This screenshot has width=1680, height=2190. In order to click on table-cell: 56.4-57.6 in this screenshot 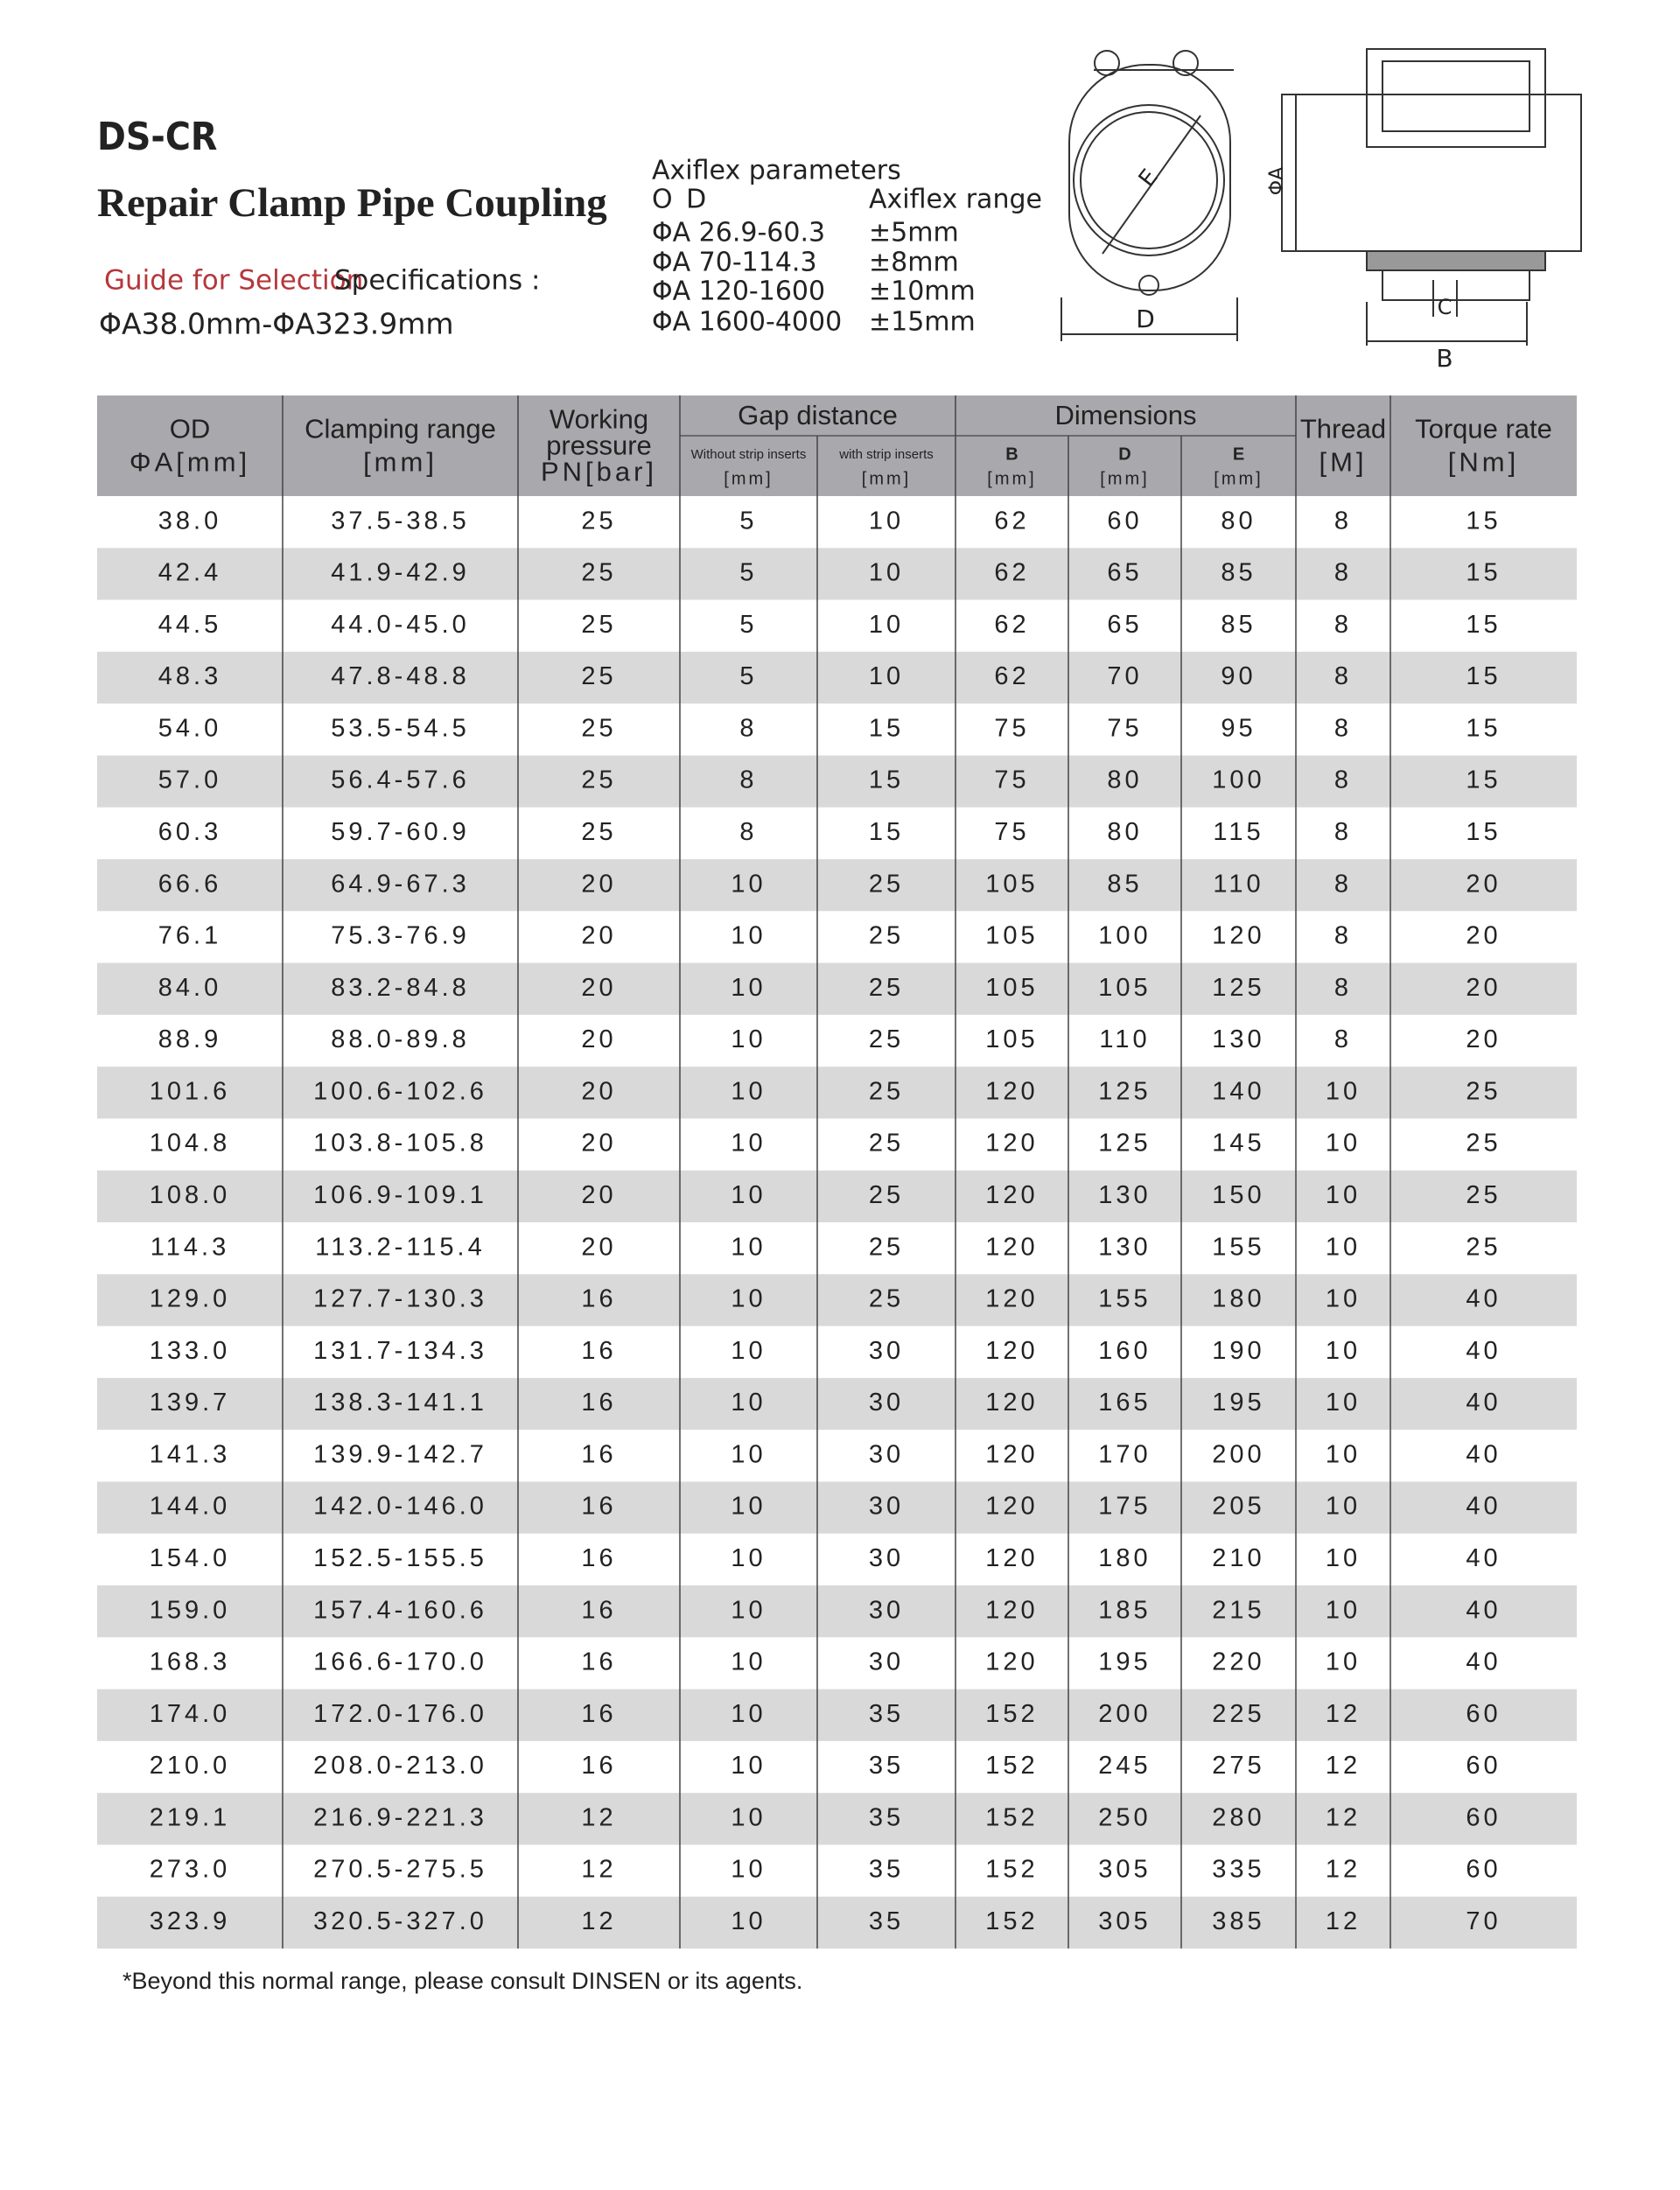, I will do `click(400, 780)`.